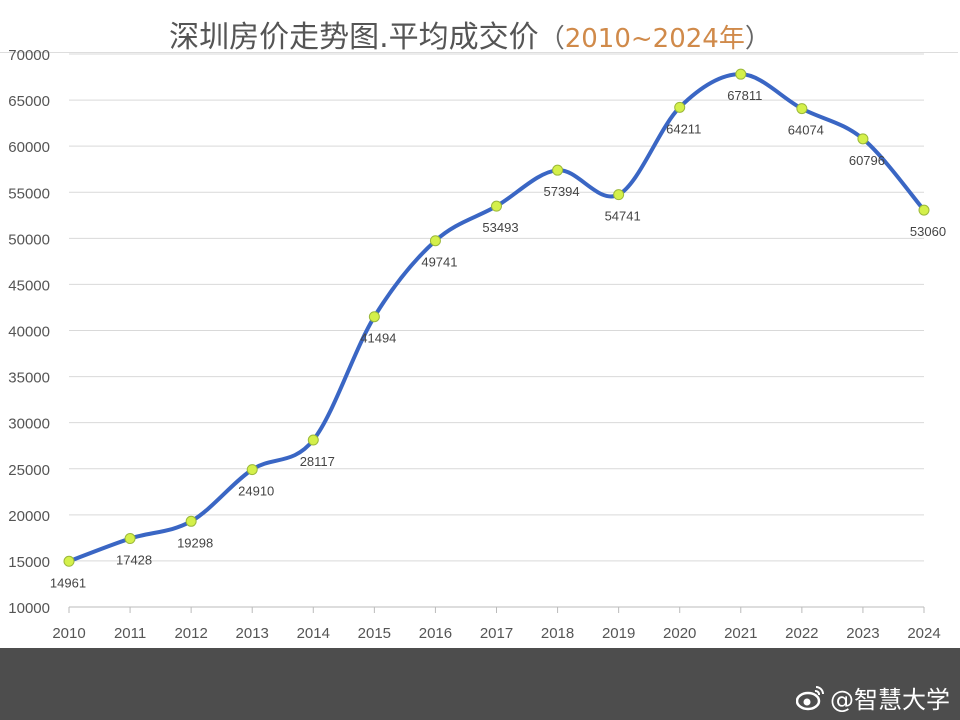 This screenshot has width=960, height=720. I want to click on watermark: @智慧大学, so click(873, 697).